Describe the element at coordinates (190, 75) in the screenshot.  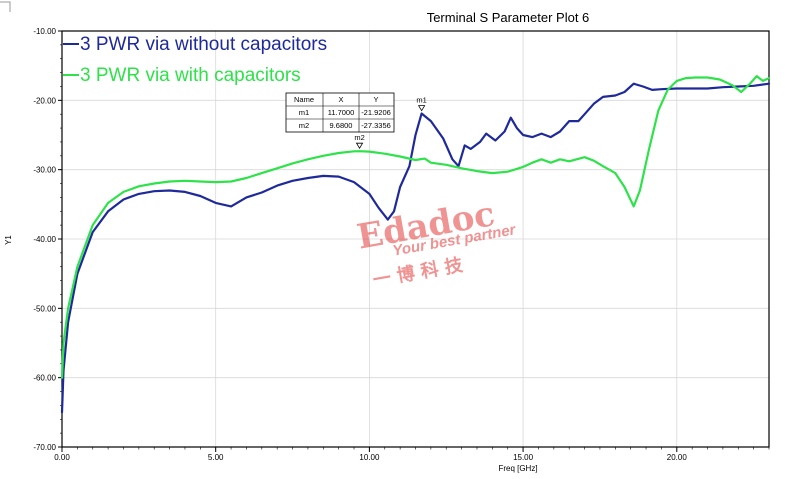
I see `legend-label-with: 3 PWR via with capacitors` at that location.